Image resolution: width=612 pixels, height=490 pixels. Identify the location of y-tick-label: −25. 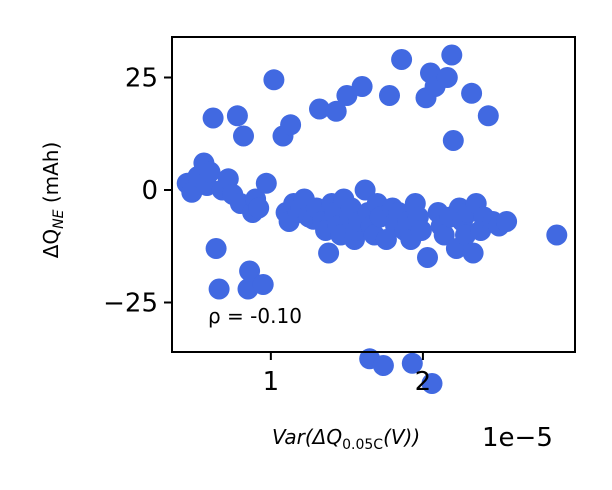
(130, 304).